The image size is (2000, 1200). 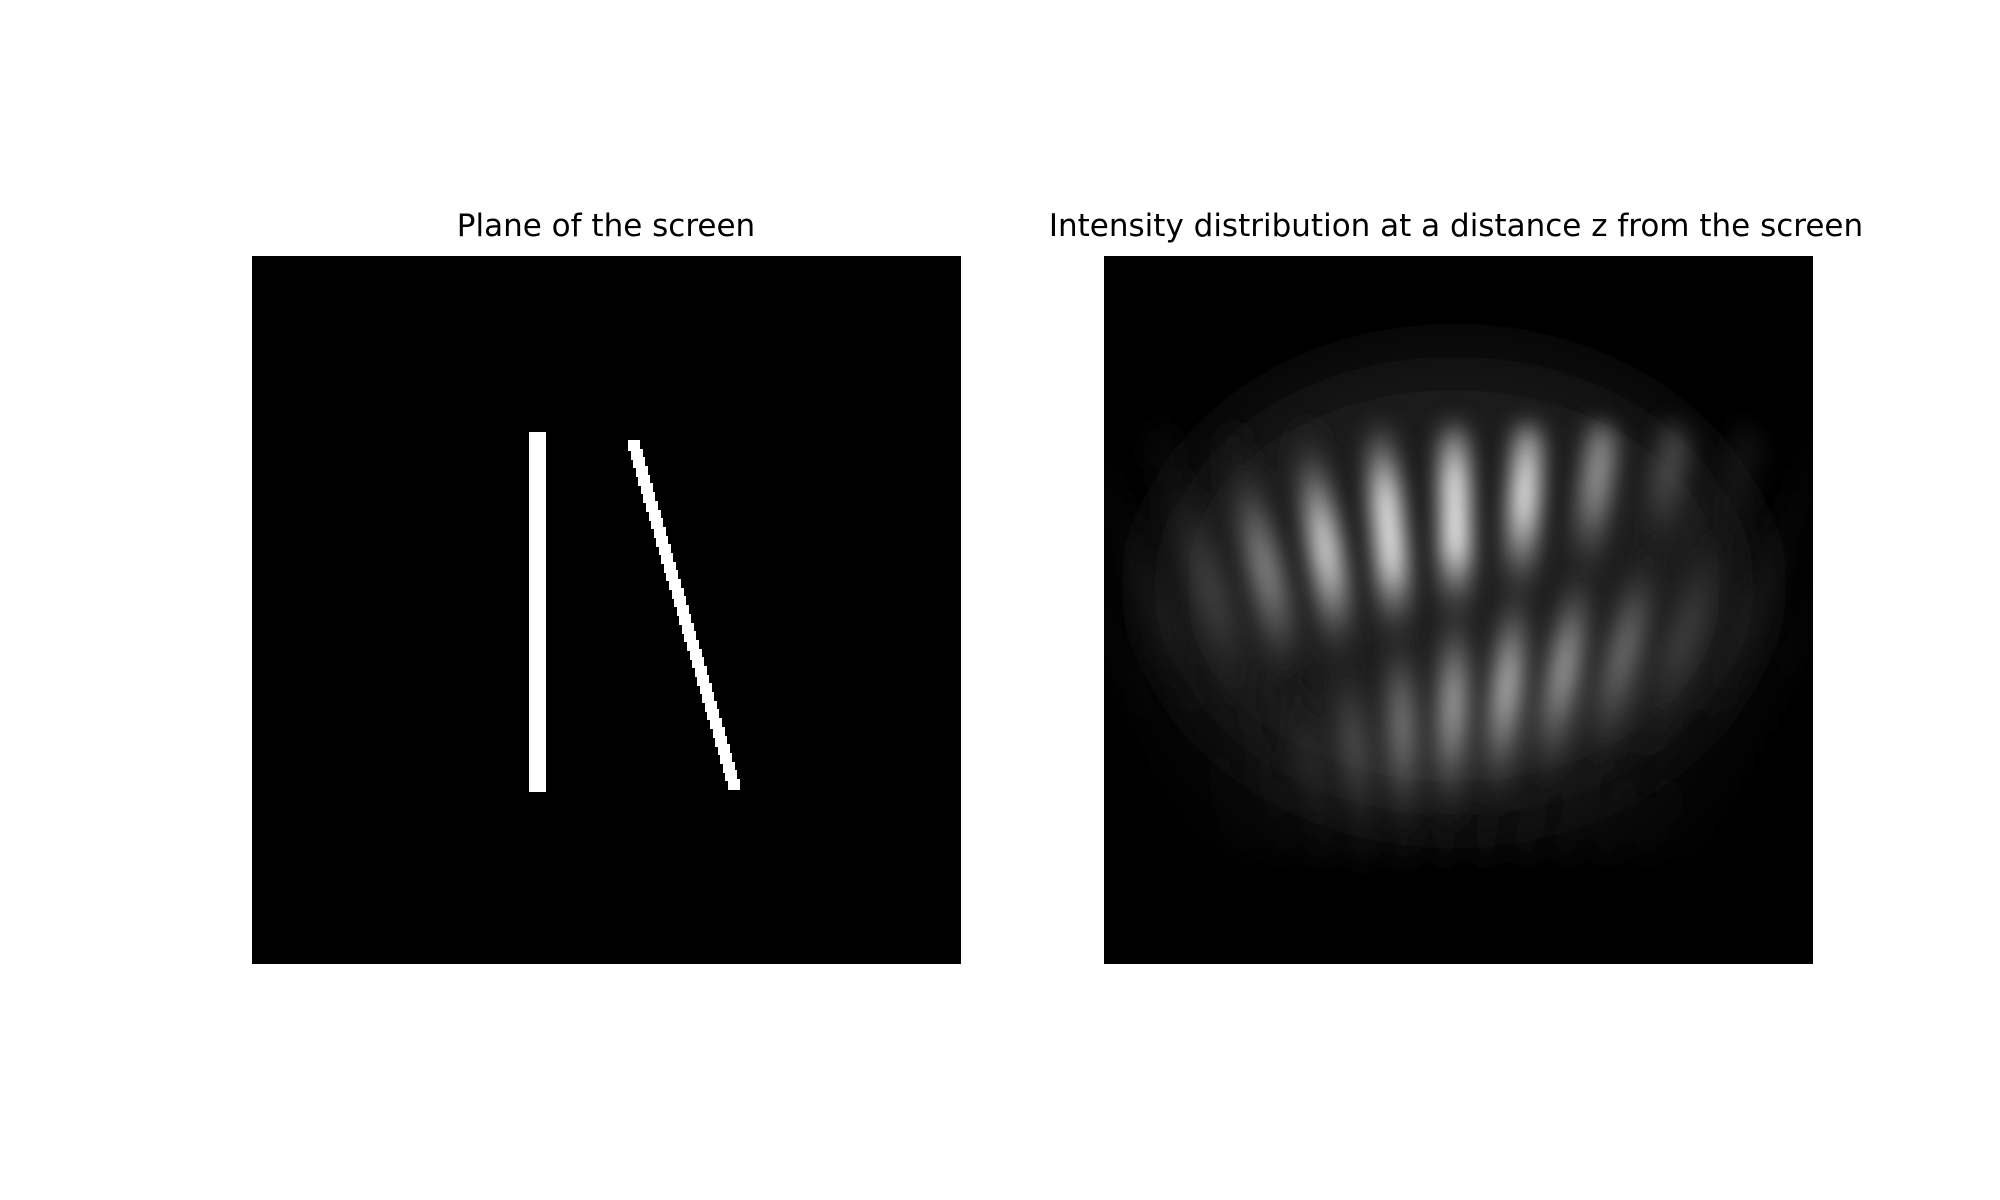 I want to click on interference-fringes, so click(x=1458, y=644).